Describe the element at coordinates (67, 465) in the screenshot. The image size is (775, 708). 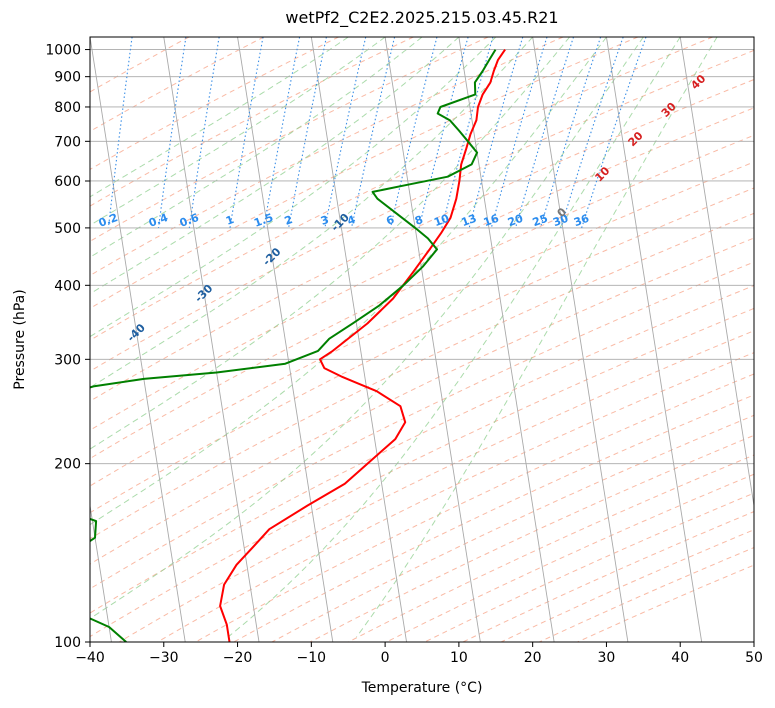
I see `y-tick-label: 200` at that location.